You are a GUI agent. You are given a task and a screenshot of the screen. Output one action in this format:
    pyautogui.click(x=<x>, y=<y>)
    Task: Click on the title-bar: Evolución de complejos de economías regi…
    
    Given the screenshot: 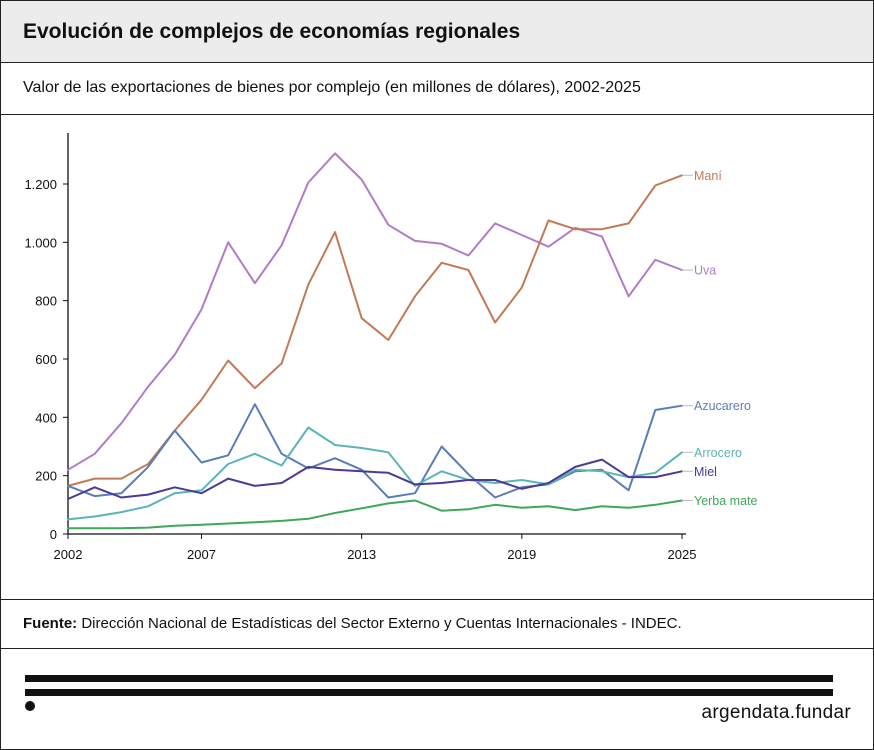 What is the action you would take?
    pyautogui.click(x=437, y=32)
    